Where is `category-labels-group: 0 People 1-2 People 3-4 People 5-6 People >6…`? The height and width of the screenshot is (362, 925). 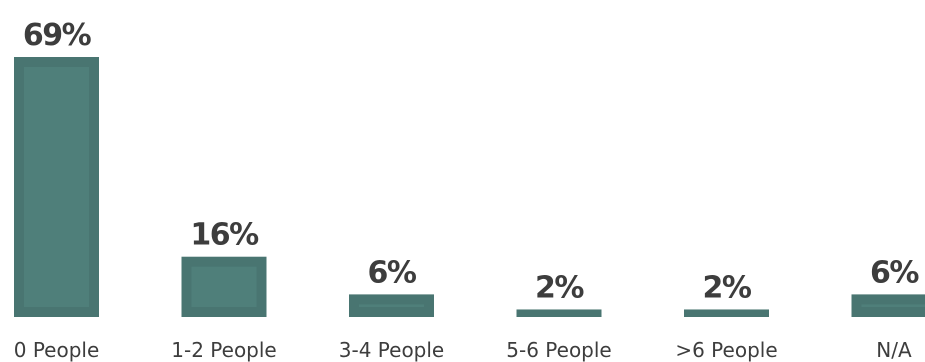
category-labels-group: 0 People 1-2 People 3-4 People 5-6 People >6… is located at coordinates (463, 350).